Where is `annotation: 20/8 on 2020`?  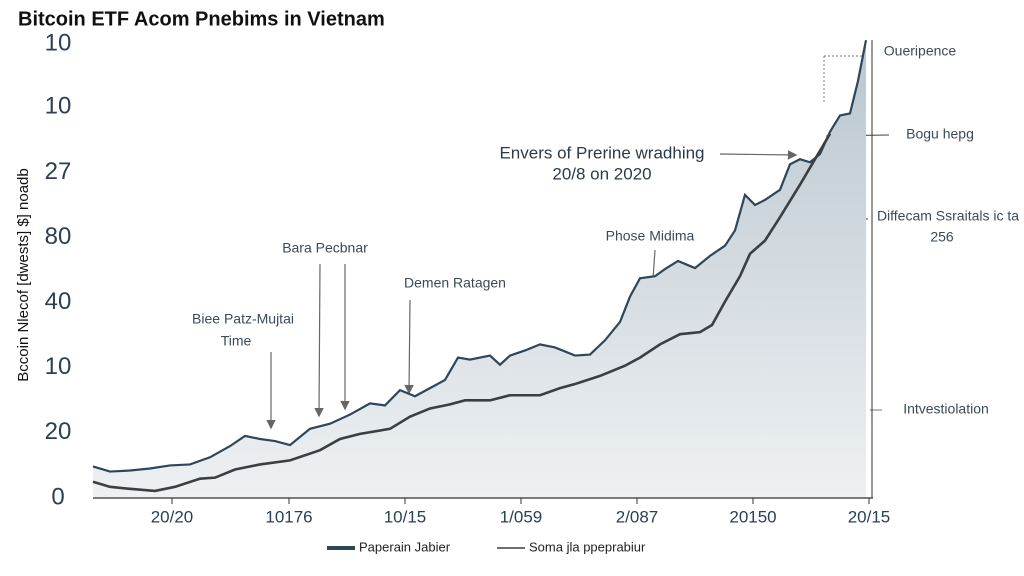
annotation: 20/8 on 2020 is located at coordinates (601, 173).